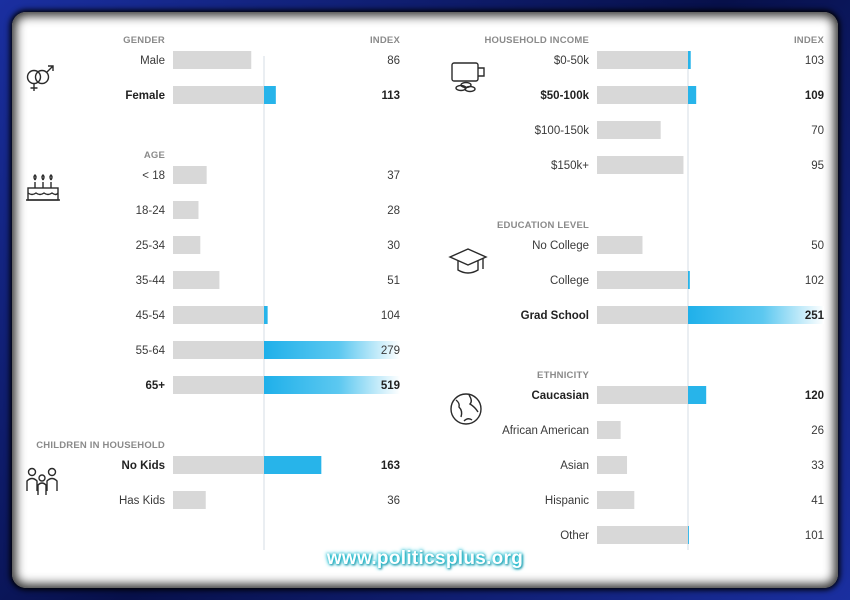  What do you see at coordinates (536, 40) in the screenshot?
I see `section-header: HOUSEHOLD INCOME` at bounding box center [536, 40].